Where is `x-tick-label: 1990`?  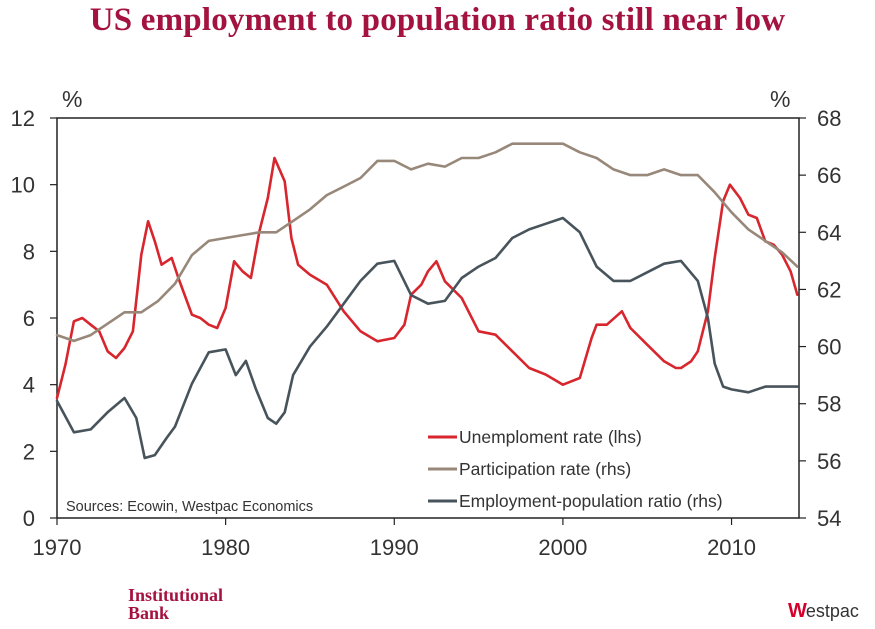 x-tick-label: 1990 is located at coordinates (394, 547).